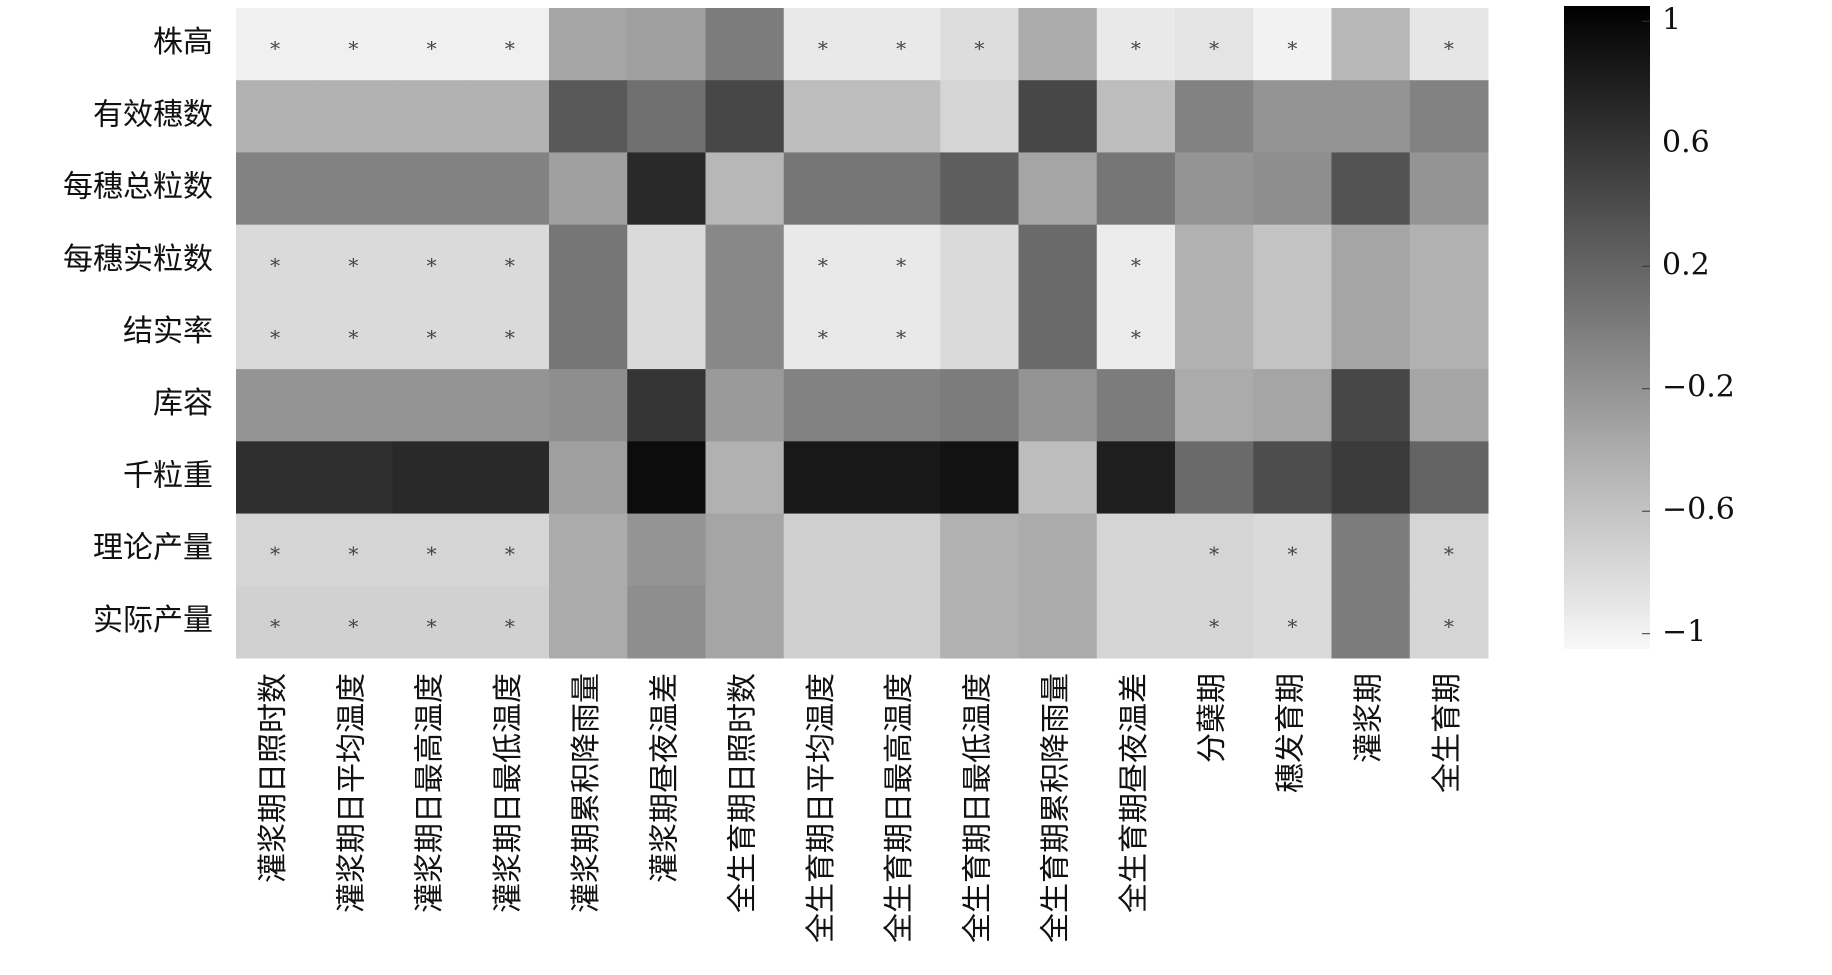  What do you see at coordinates (1607, 327) in the screenshot?
I see `colorbar` at bounding box center [1607, 327].